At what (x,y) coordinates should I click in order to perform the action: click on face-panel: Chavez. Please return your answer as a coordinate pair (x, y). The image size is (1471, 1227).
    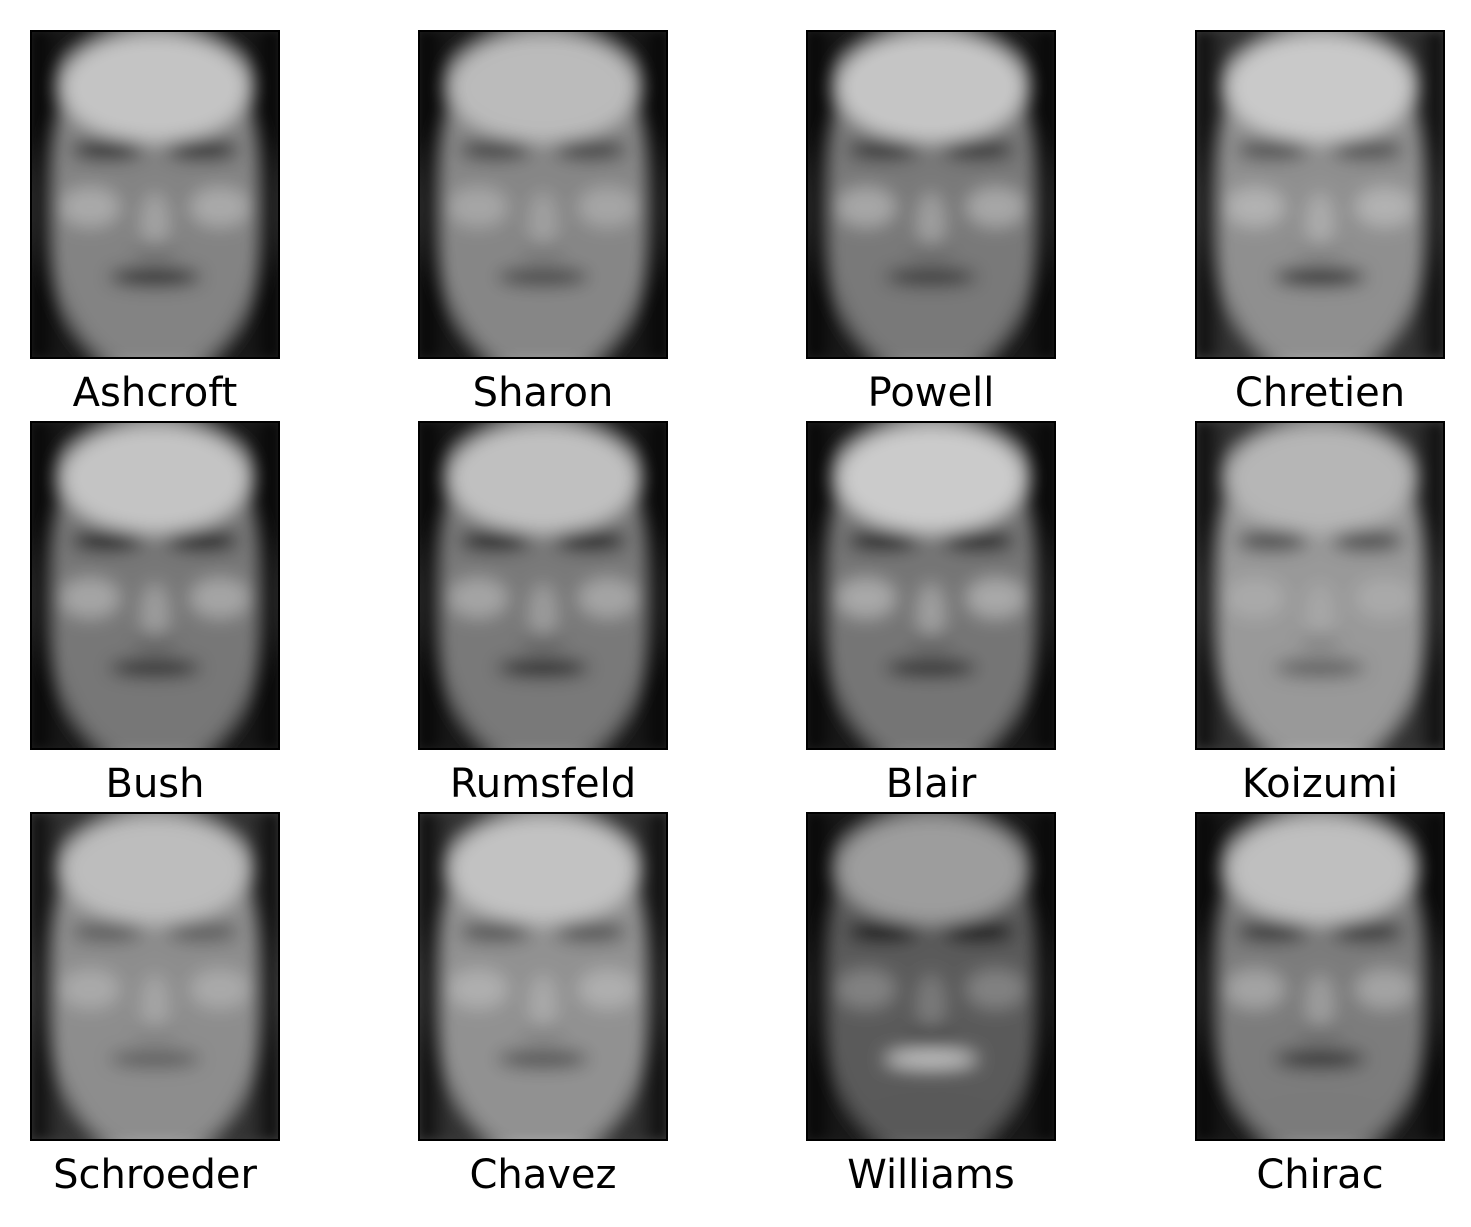
    Looking at the image, I should click on (543, 1005).